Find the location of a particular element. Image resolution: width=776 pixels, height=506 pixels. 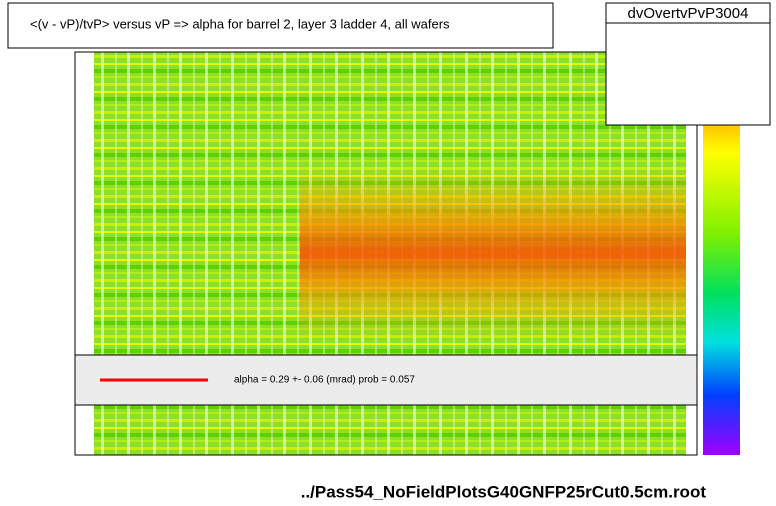

legend: alpha = 0.29 +- 0.06 (mrad) prob = 0.057 is located at coordinates (386, 380).